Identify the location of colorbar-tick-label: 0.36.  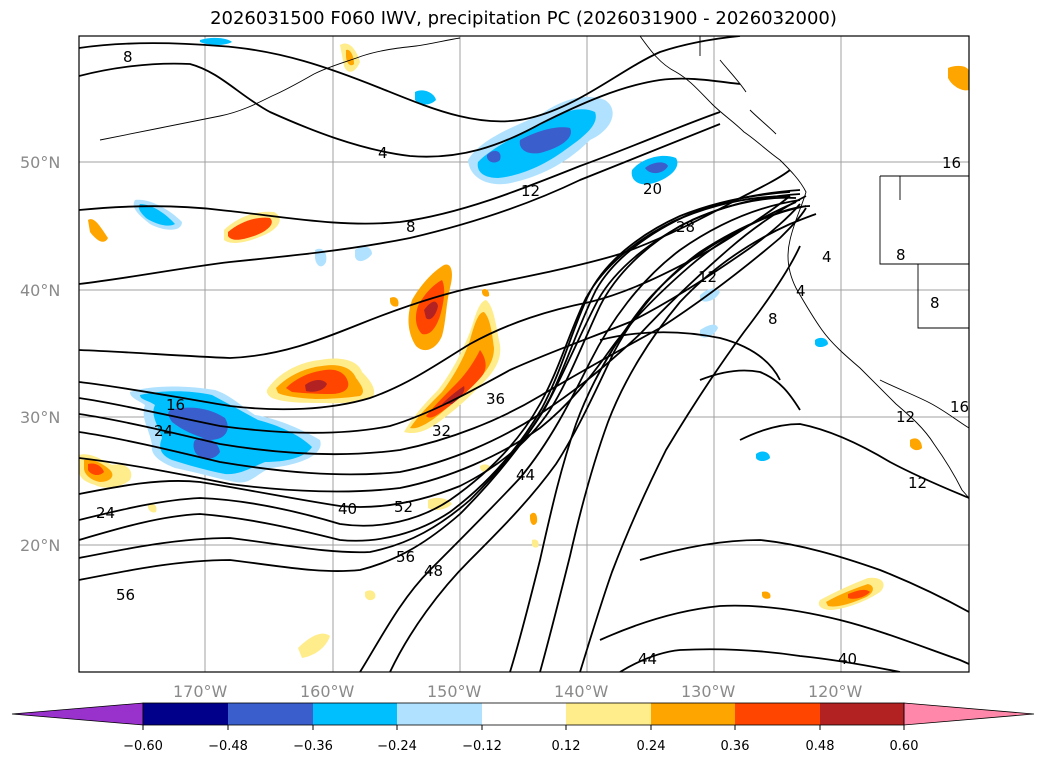
(735, 746).